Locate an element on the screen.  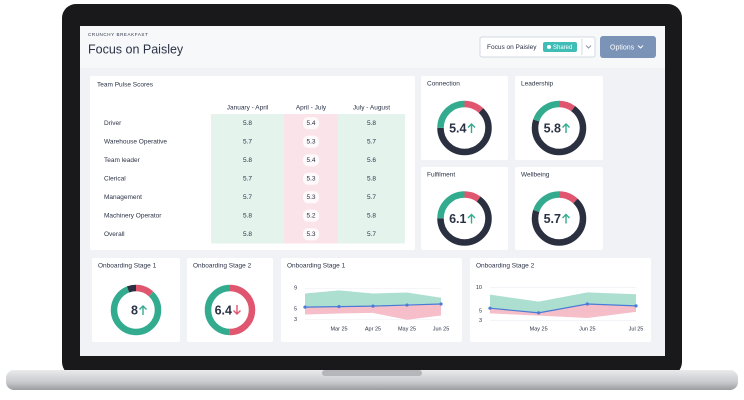
x-tick-label: May 25 is located at coordinates (539, 329).